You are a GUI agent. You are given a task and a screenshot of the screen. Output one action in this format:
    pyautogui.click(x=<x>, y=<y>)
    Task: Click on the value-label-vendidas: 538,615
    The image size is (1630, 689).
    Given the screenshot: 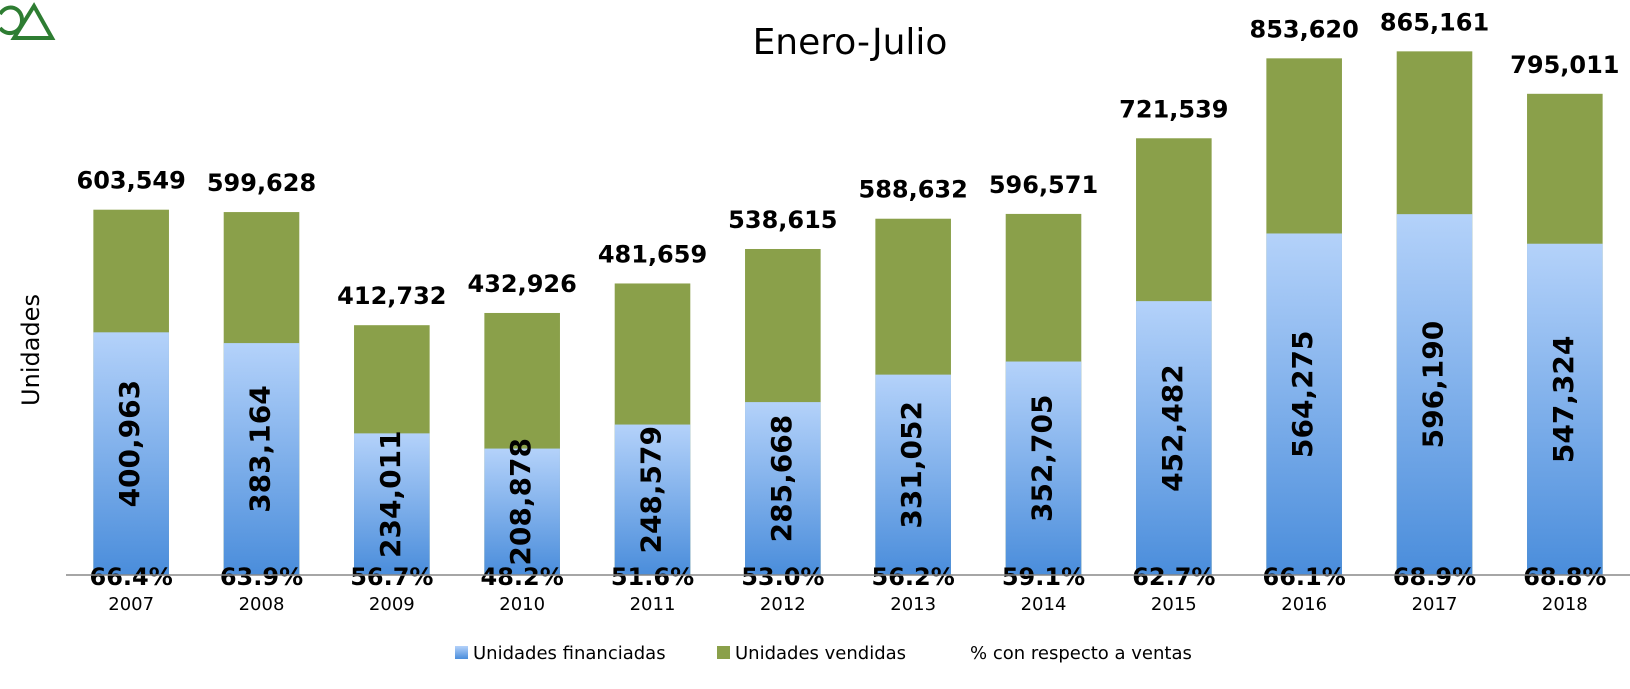 What is the action you would take?
    pyautogui.click(x=782, y=220)
    